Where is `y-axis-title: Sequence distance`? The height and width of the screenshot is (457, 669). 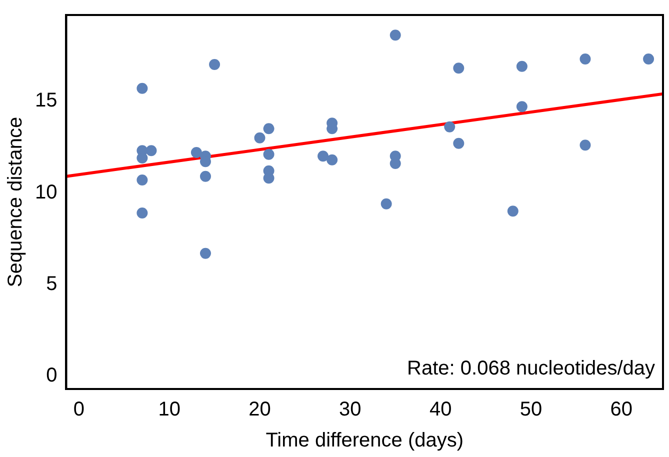
y-axis-title: Sequence distance is located at coordinates (15, 202).